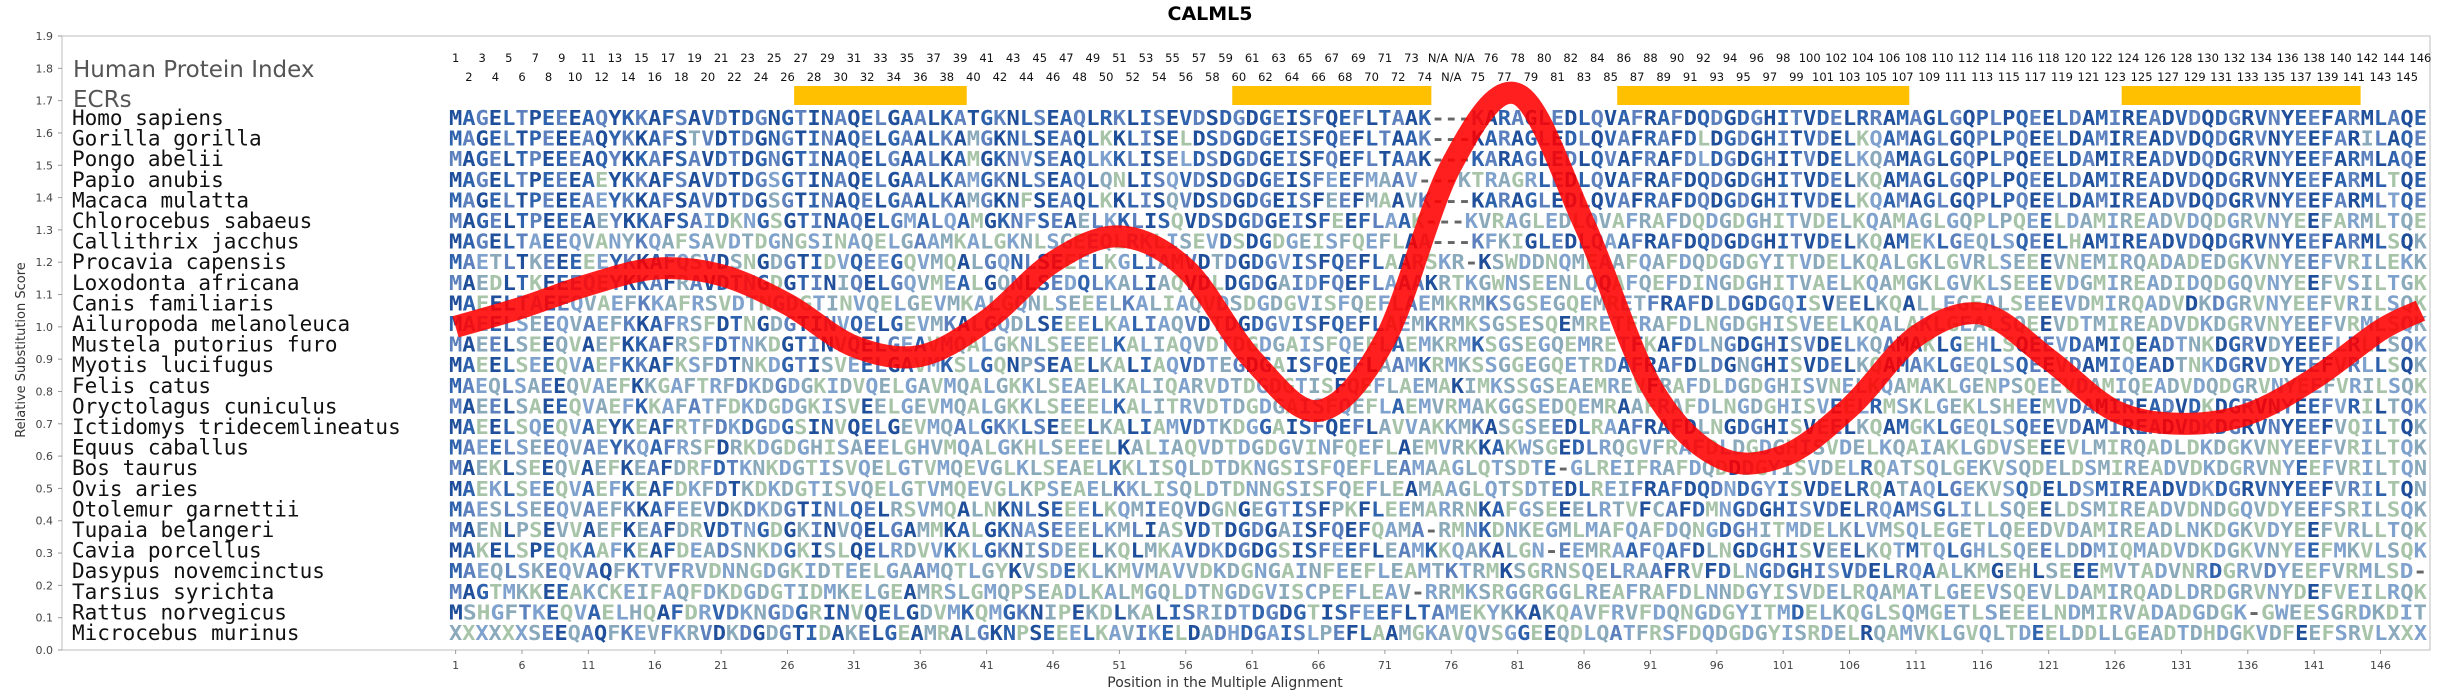 The height and width of the screenshot is (700, 2437). Describe the element at coordinates (186, 633) in the screenshot. I see `species-label: Microcebus murinus` at that location.